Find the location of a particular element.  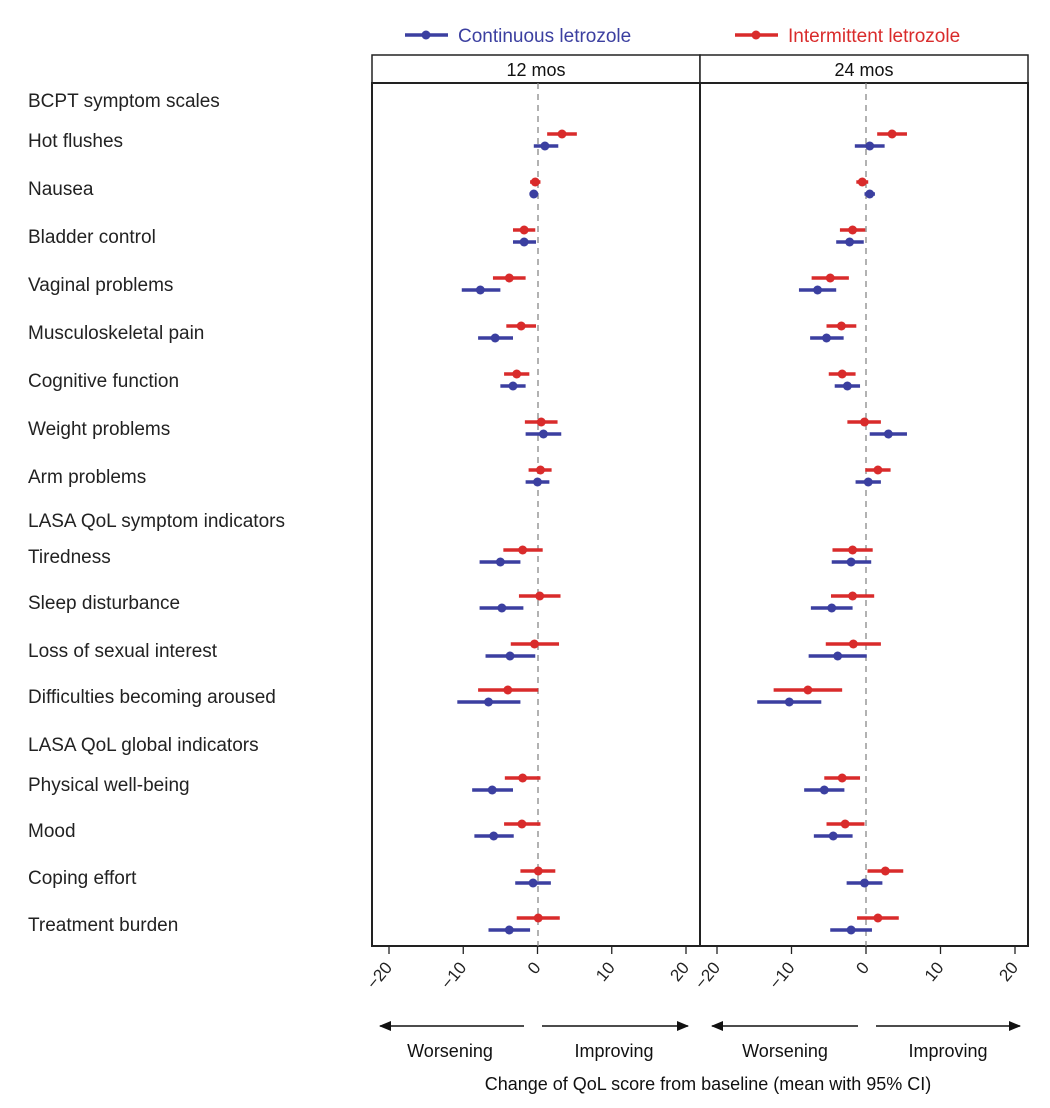

continuous-point-vaginal-problems-12mos is located at coordinates (480, 290).